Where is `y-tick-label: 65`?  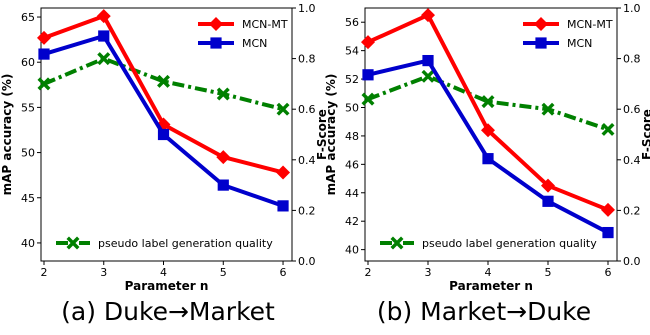 y-tick-label: 65 is located at coordinates (28, 17).